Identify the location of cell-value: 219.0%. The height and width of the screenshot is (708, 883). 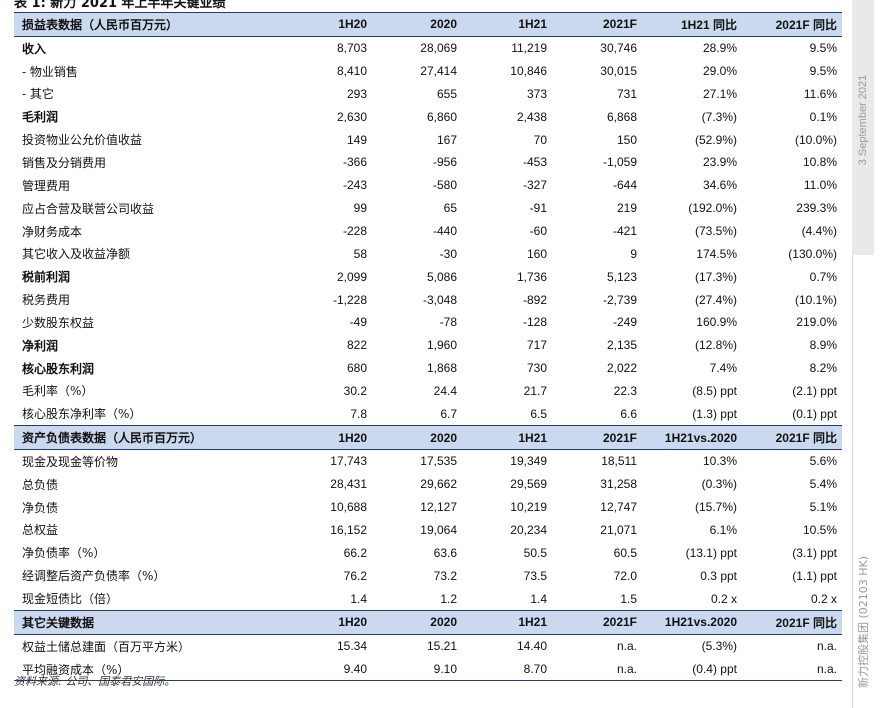
(816, 322).